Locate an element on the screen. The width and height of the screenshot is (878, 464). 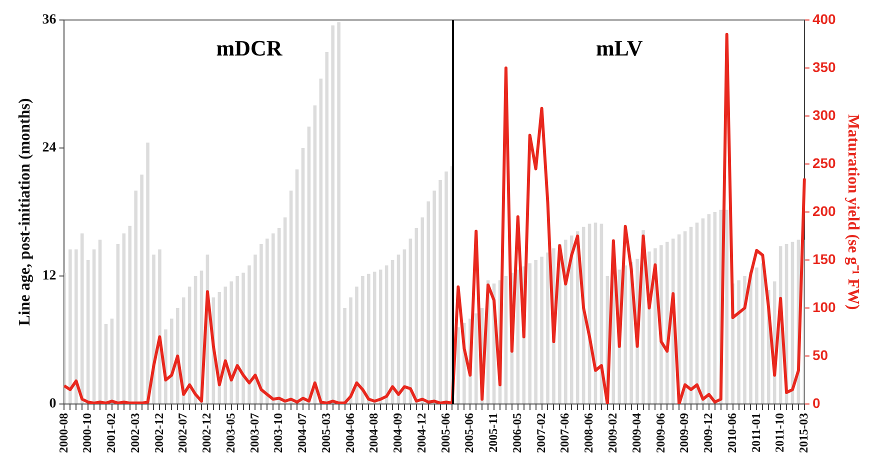
x-tick-label: 2009-12 is located at coordinates (708, 433).